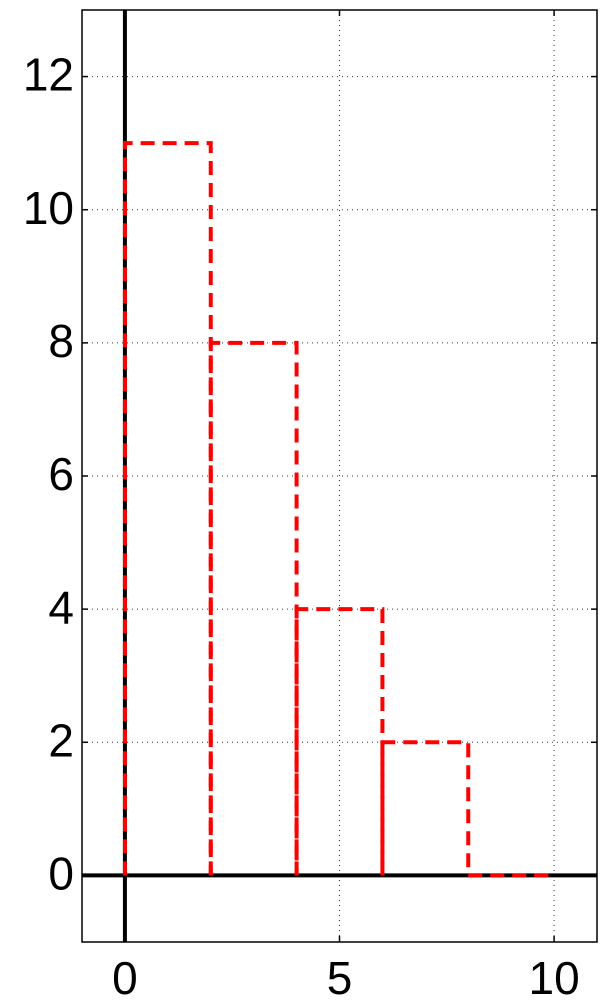 Image resolution: width=603 pixels, height=1002 pixels. Describe the element at coordinates (61, 474) in the screenshot. I see `y-tick-label: 6` at that location.